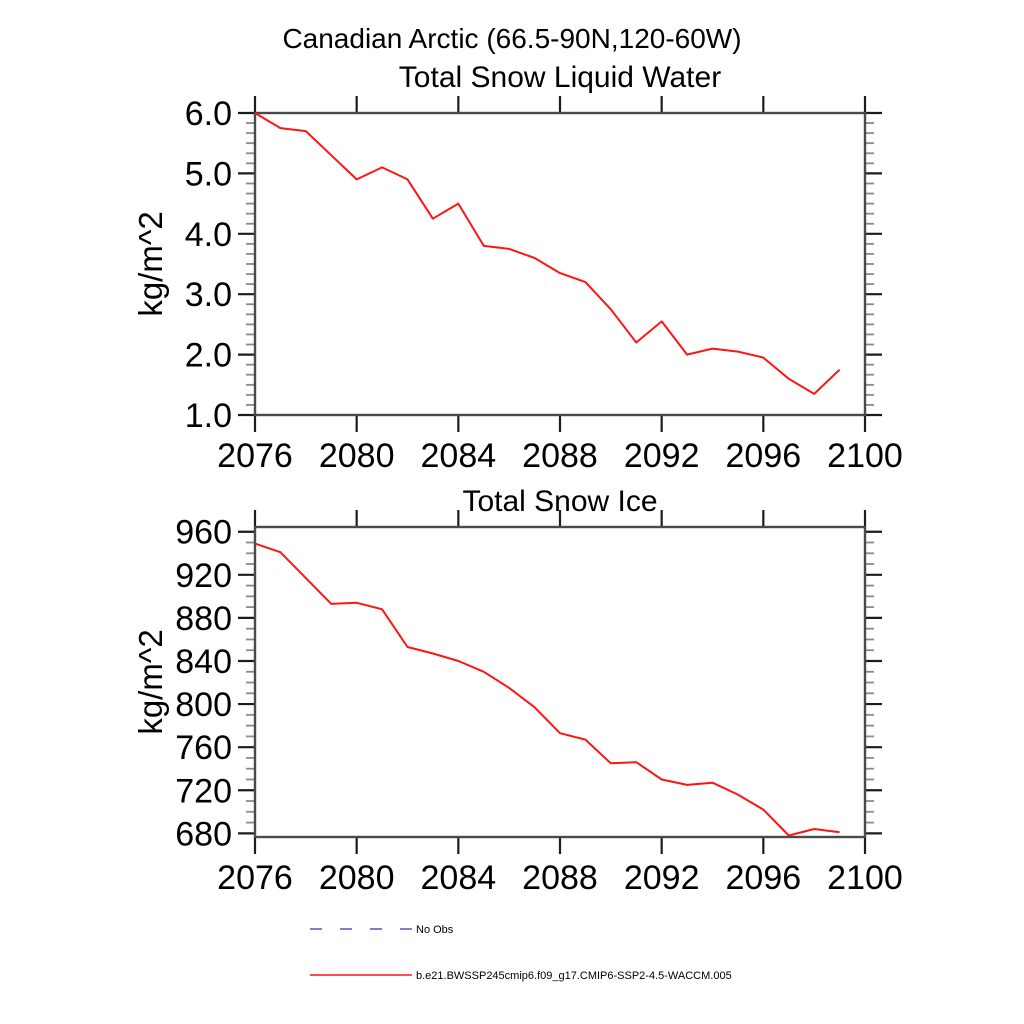 Image resolution: width=1024 pixels, height=1024 pixels. Describe the element at coordinates (203, 533) in the screenshot. I see `y-tick-label: 960` at that location.